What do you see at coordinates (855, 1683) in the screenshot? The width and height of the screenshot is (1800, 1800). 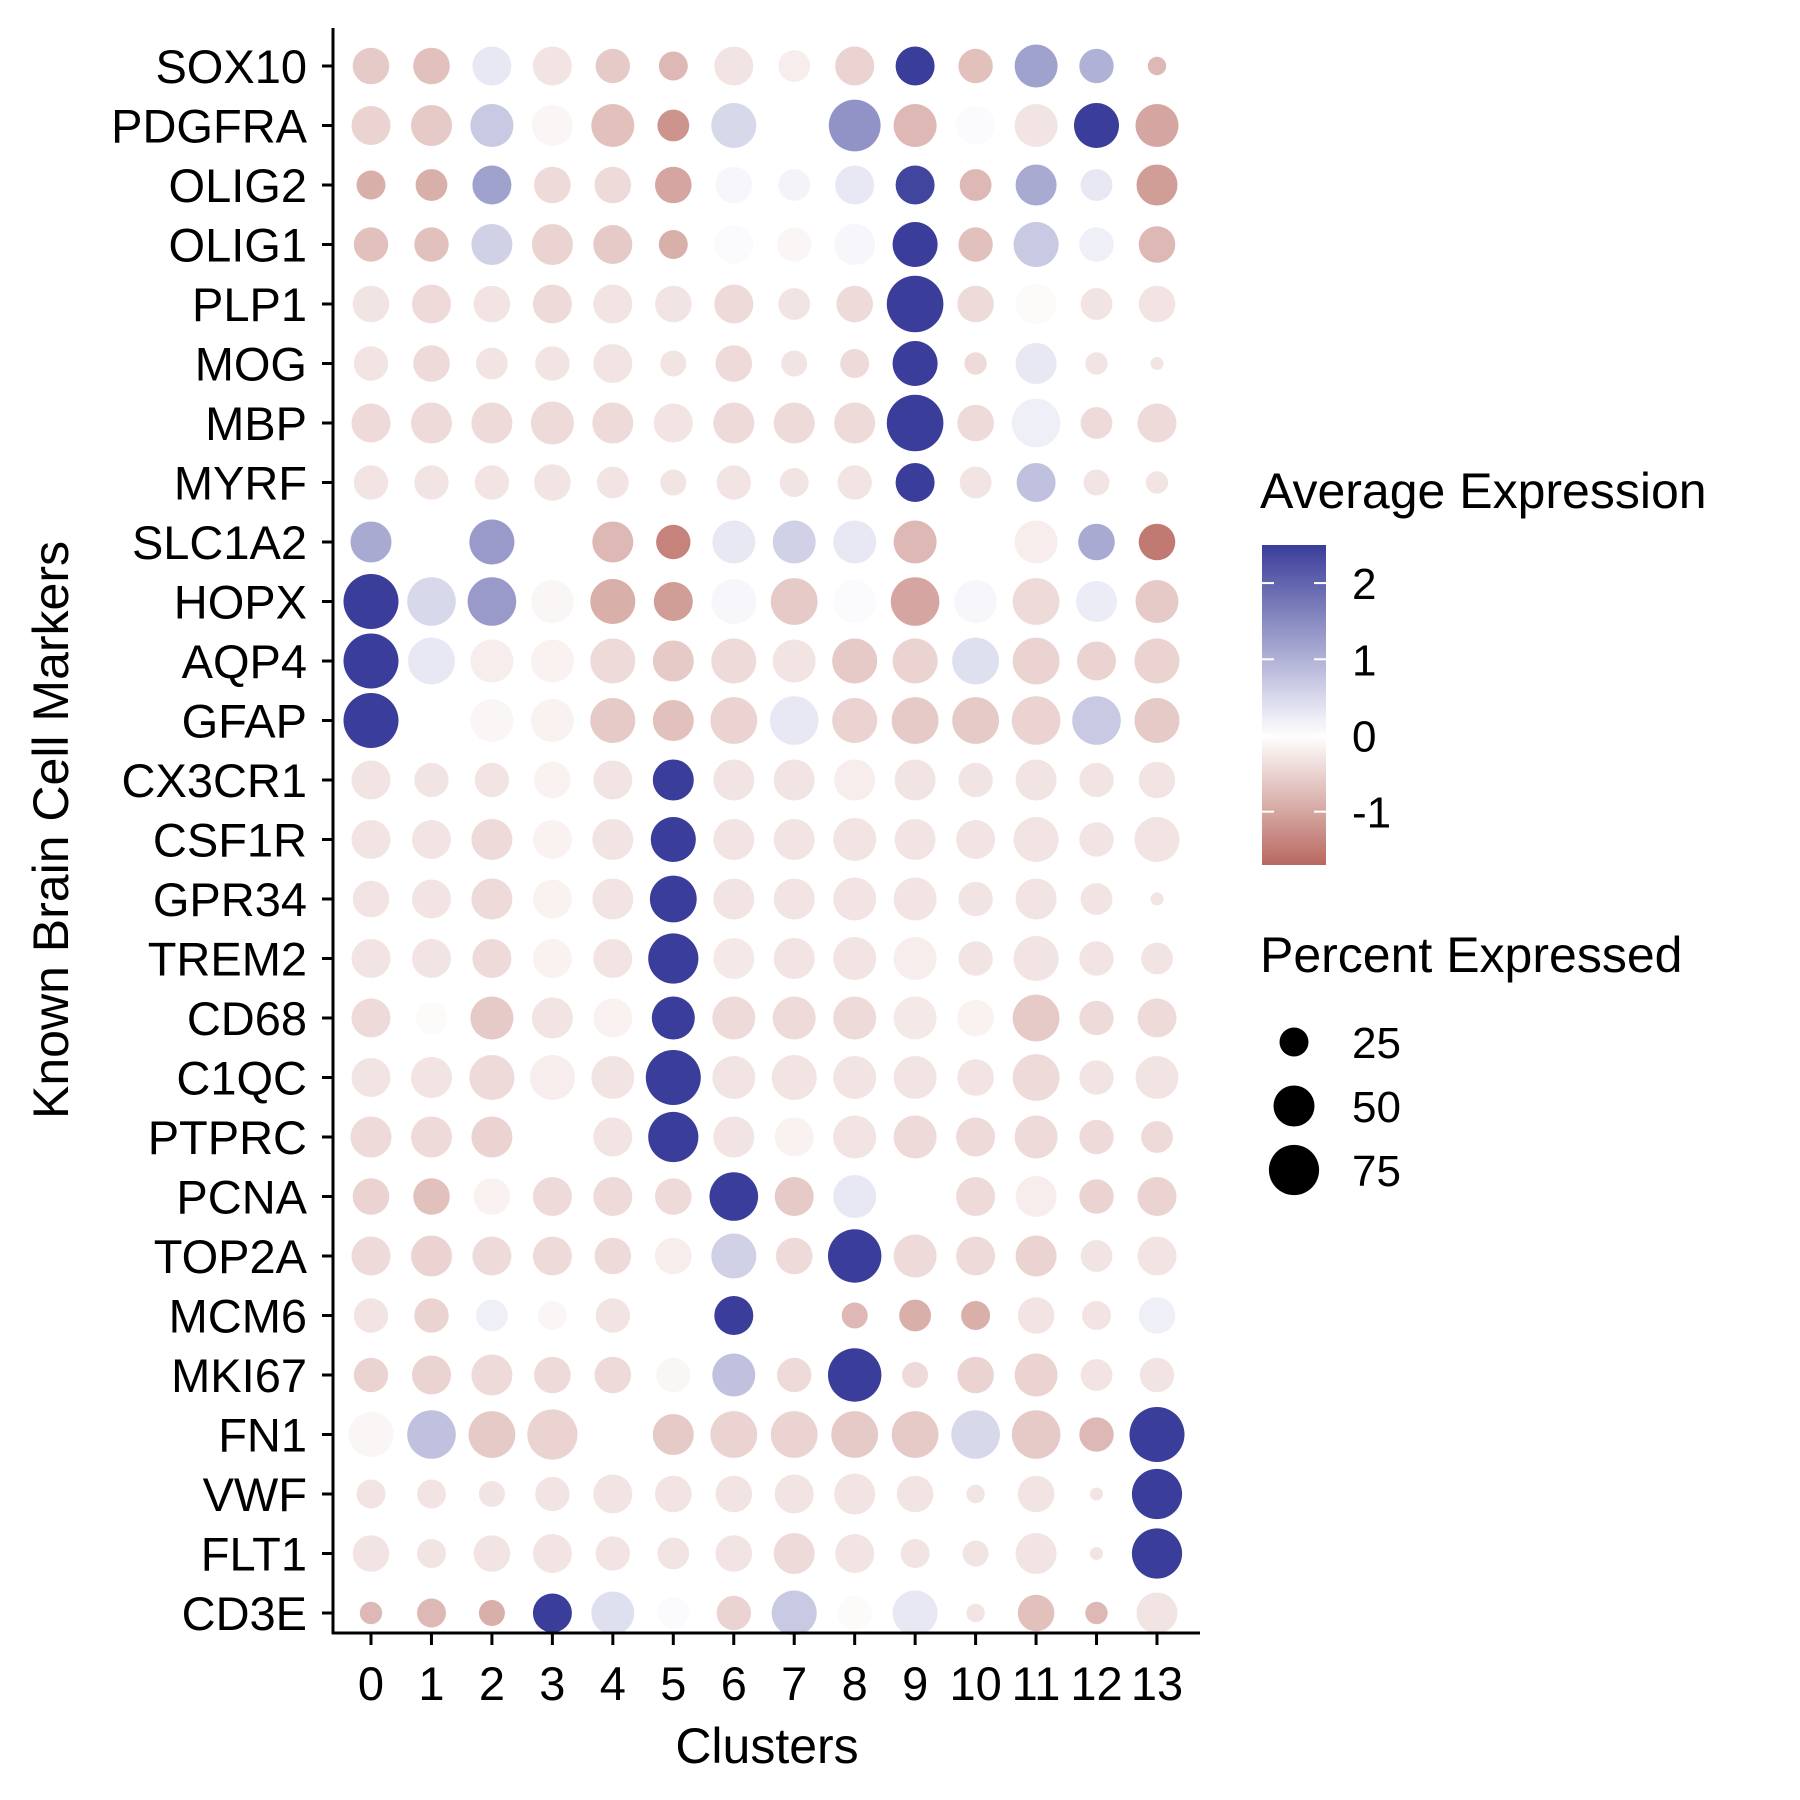 I see `x-tick-label: 8` at bounding box center [855, 1683].